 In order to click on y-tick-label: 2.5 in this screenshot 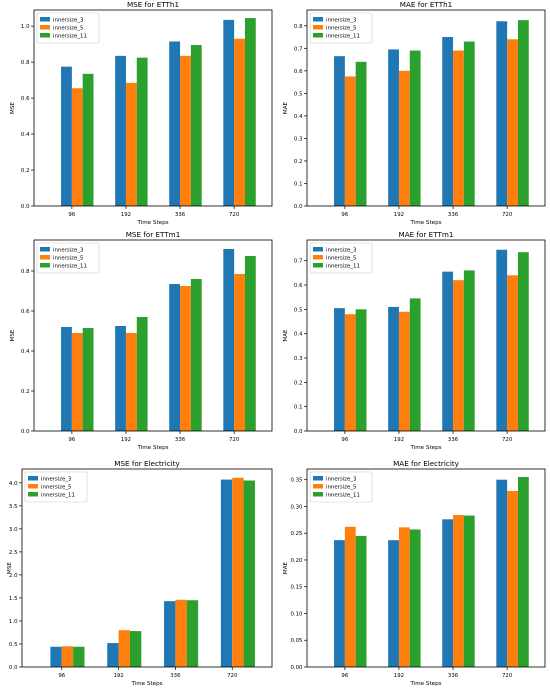, I will do `click(13, 553)`.